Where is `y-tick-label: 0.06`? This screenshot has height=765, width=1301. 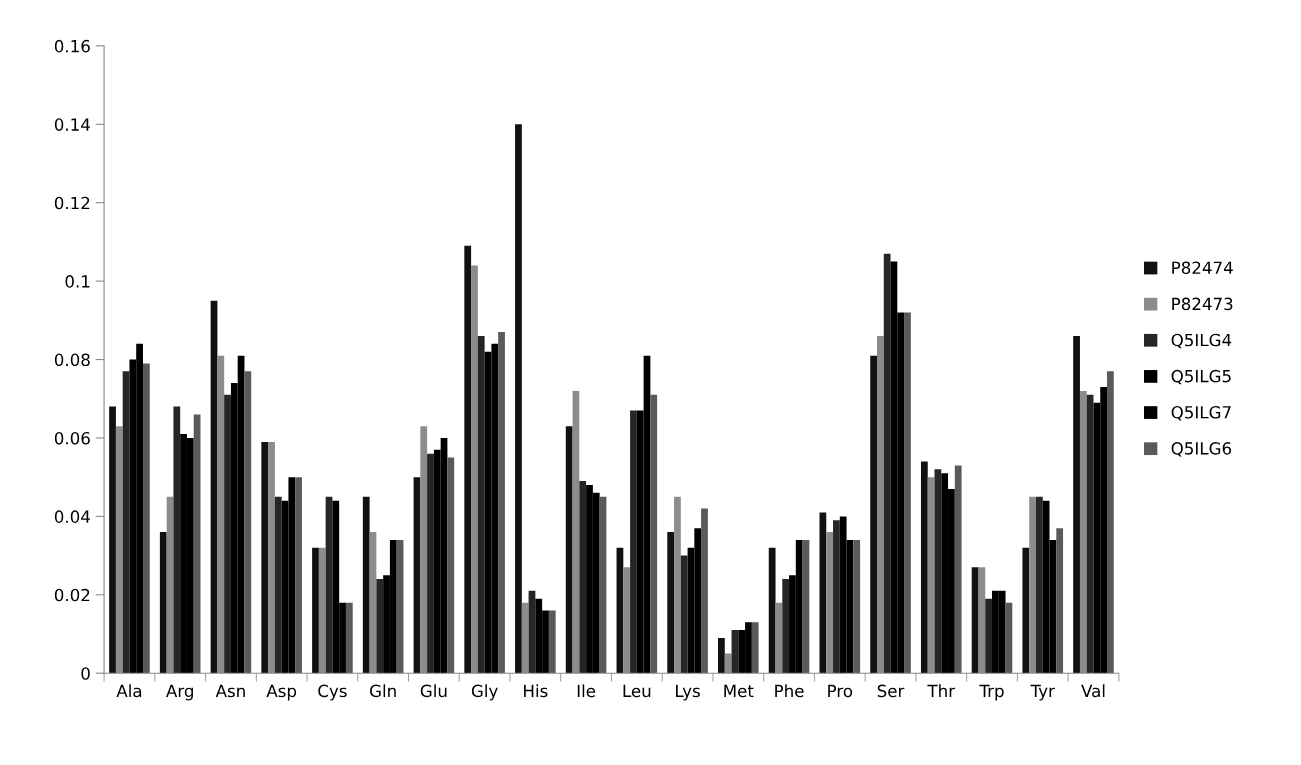
y-tick-label: 0.06 is located at coordinates (72, 438).